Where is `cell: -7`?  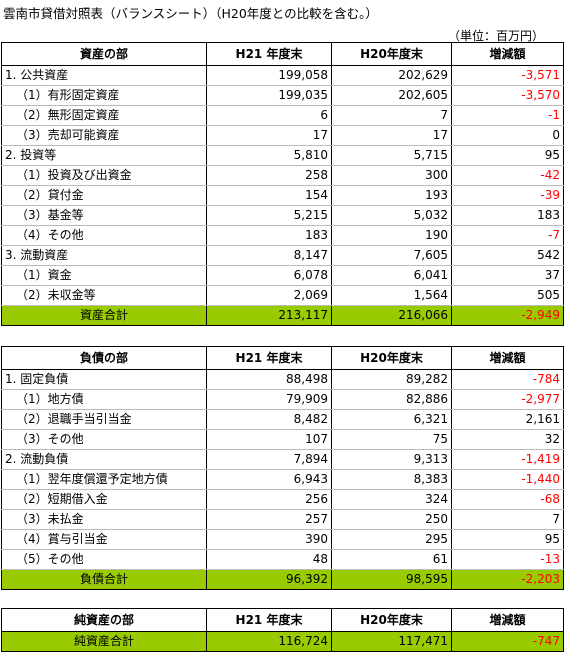
cell: -7 is located at coordinates (507, 235).